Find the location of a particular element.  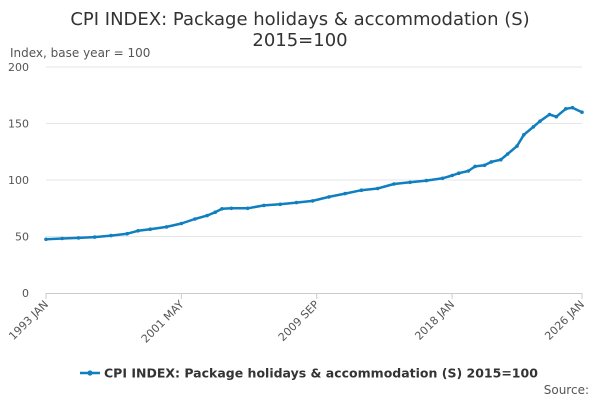

y-axis-ticks: 0 50 100 150 200 is located at coordinates (18, 180).